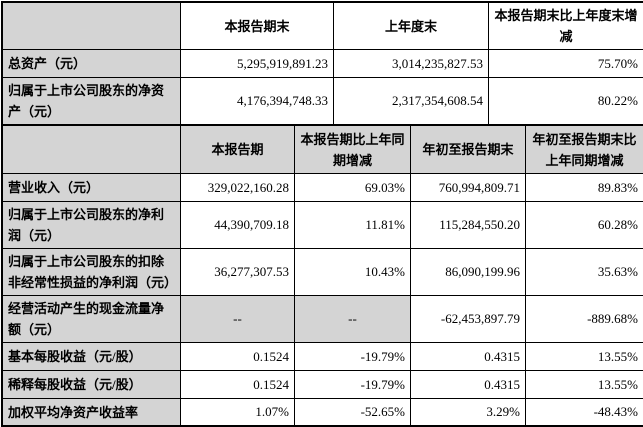 This screenshot has width=643, height=427. I want to click on cell-ytd-change: -48.43%, so click(584, 412).